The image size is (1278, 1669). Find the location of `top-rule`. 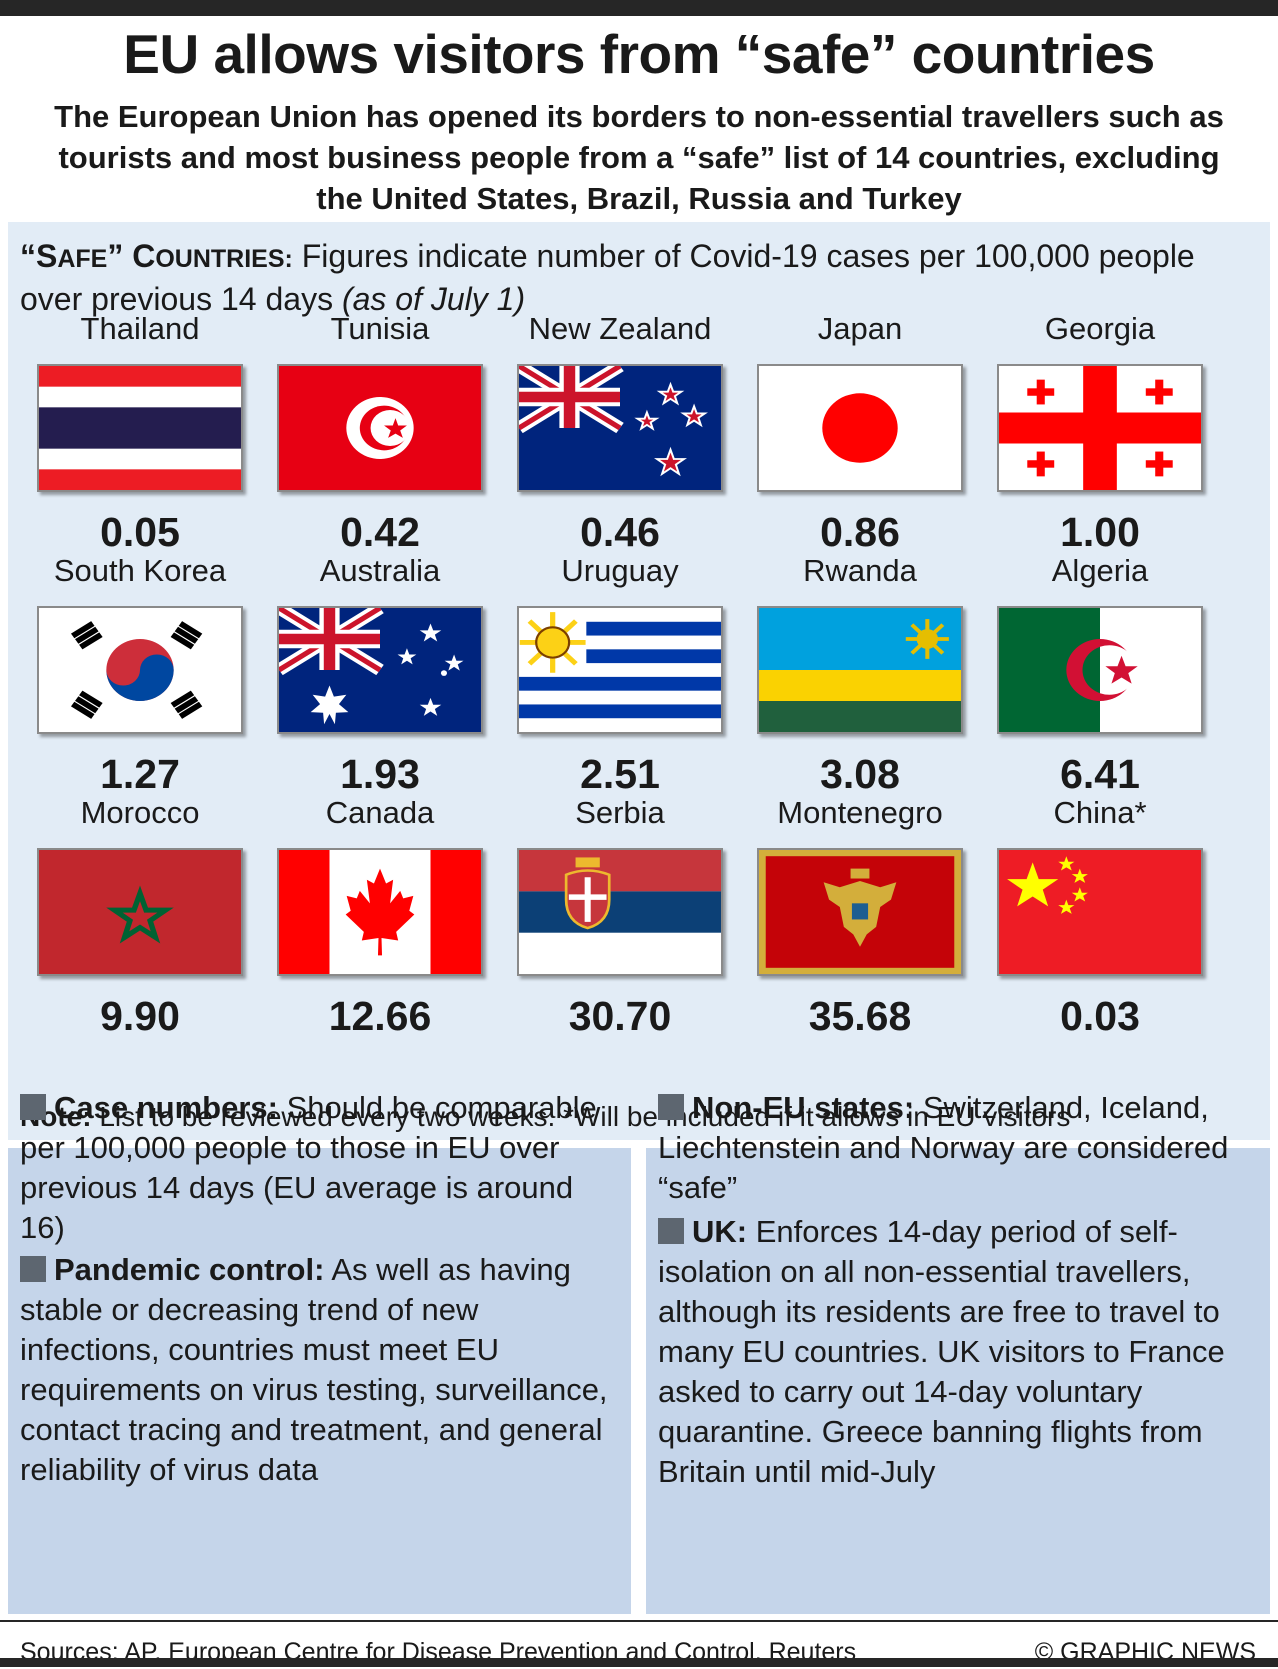

top-rule is located at coordinates (639, 8).